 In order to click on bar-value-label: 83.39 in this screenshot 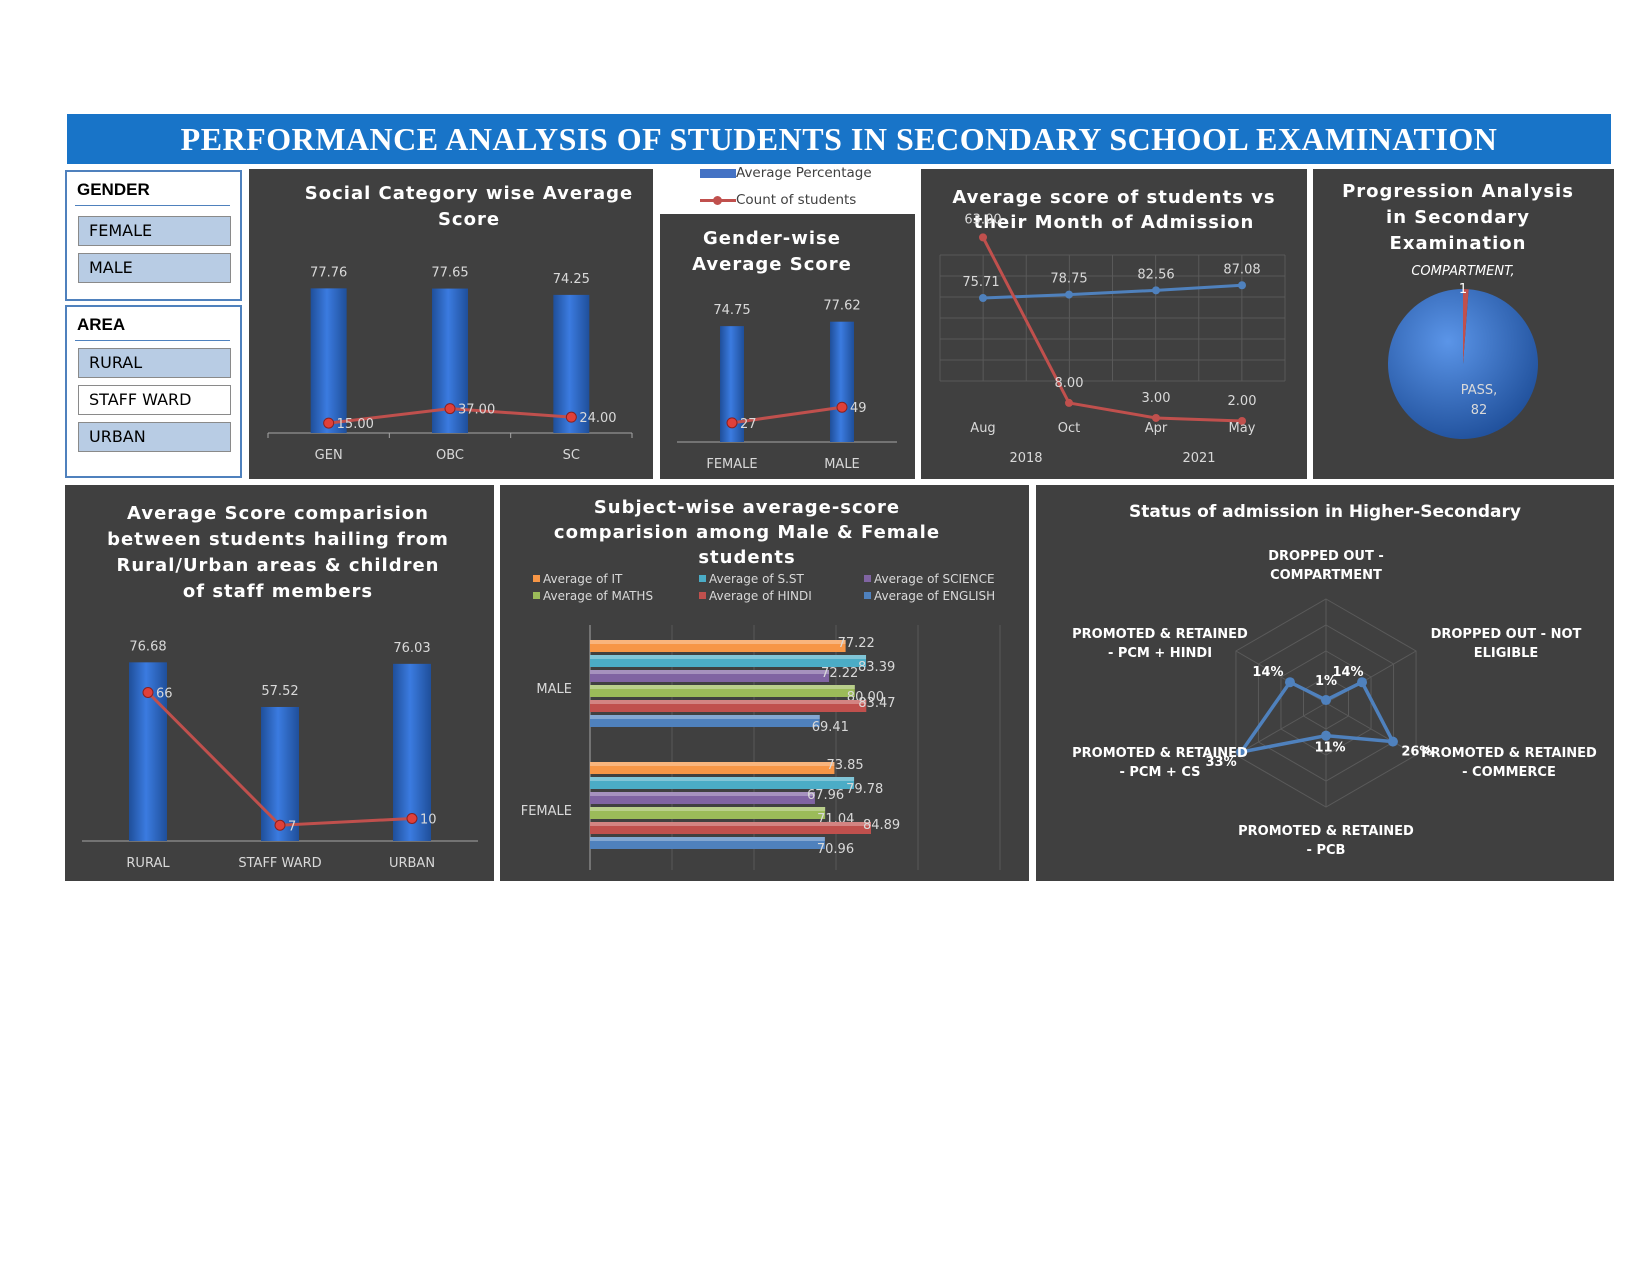, I will do `click(876, 667)`.